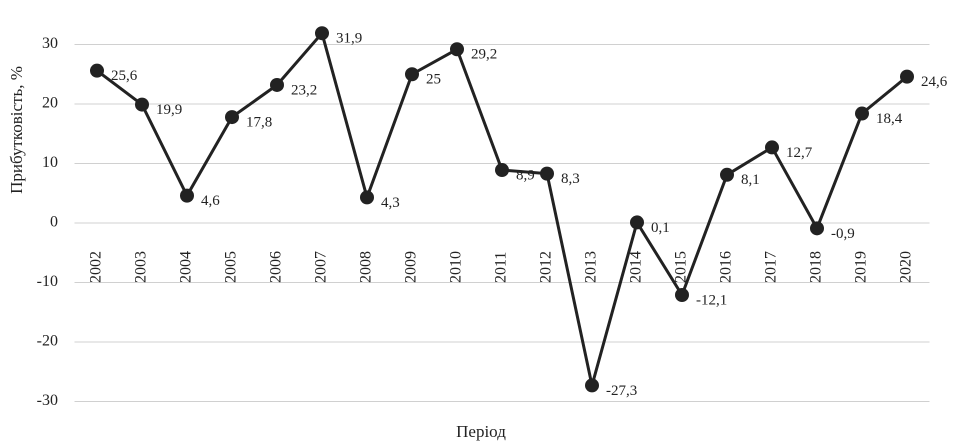 This screenshot has width=963, height=444. Describe the element at coordinates (456, 267) in the screenshot. I see `x-tick-label: 2010` at that location.